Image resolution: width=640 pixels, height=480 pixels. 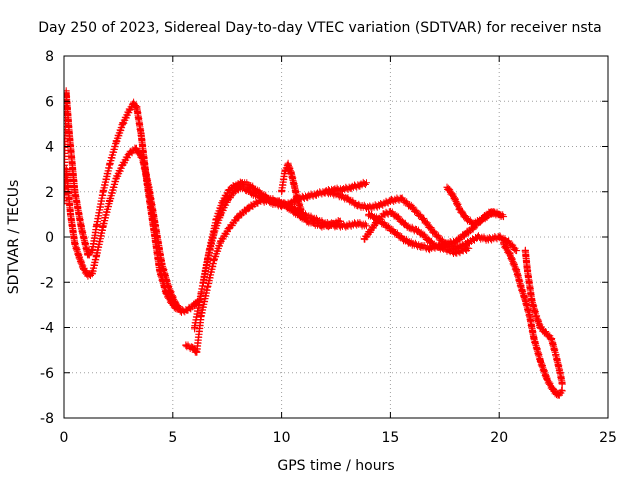 I want to click on x-tick-label: 25, so click(x=608, y=438).